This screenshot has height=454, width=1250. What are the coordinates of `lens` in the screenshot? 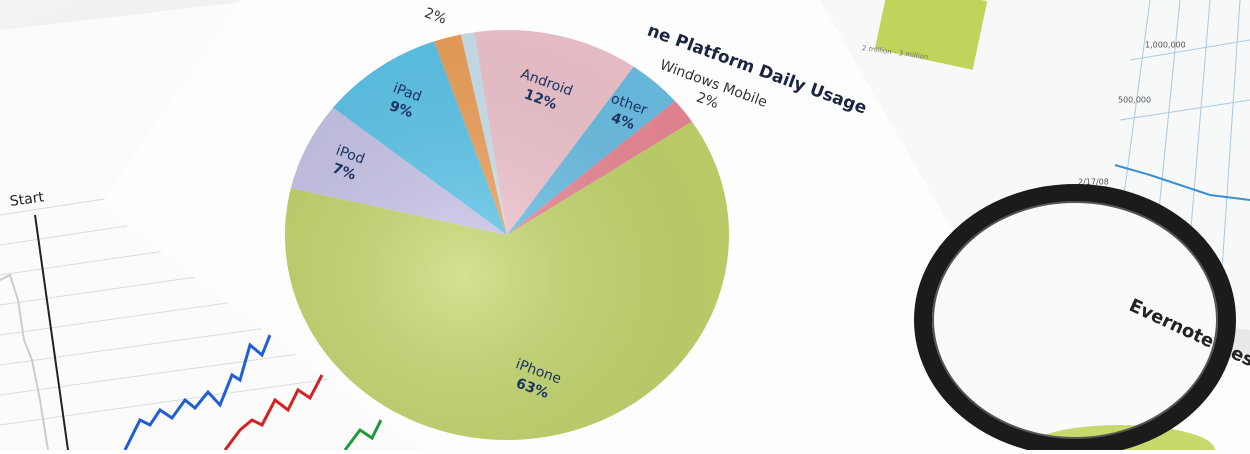 It's located at (1075, 320).